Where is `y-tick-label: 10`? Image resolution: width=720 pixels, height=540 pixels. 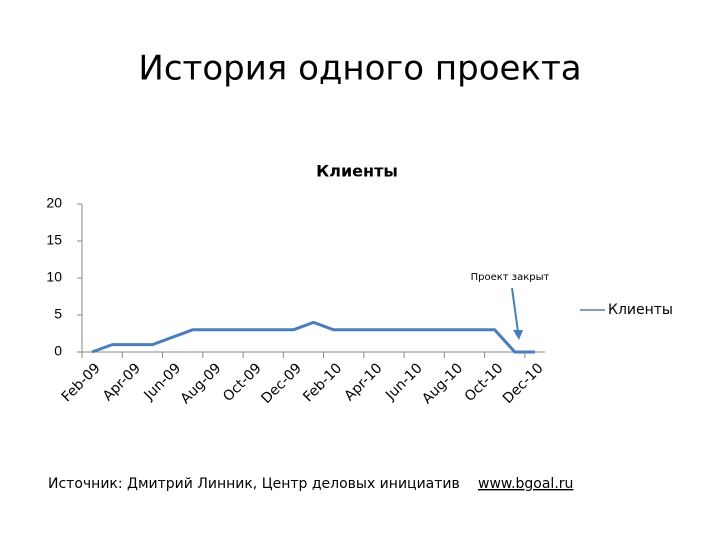 y-tick-label: 10 is located at coordinates (54, 277).